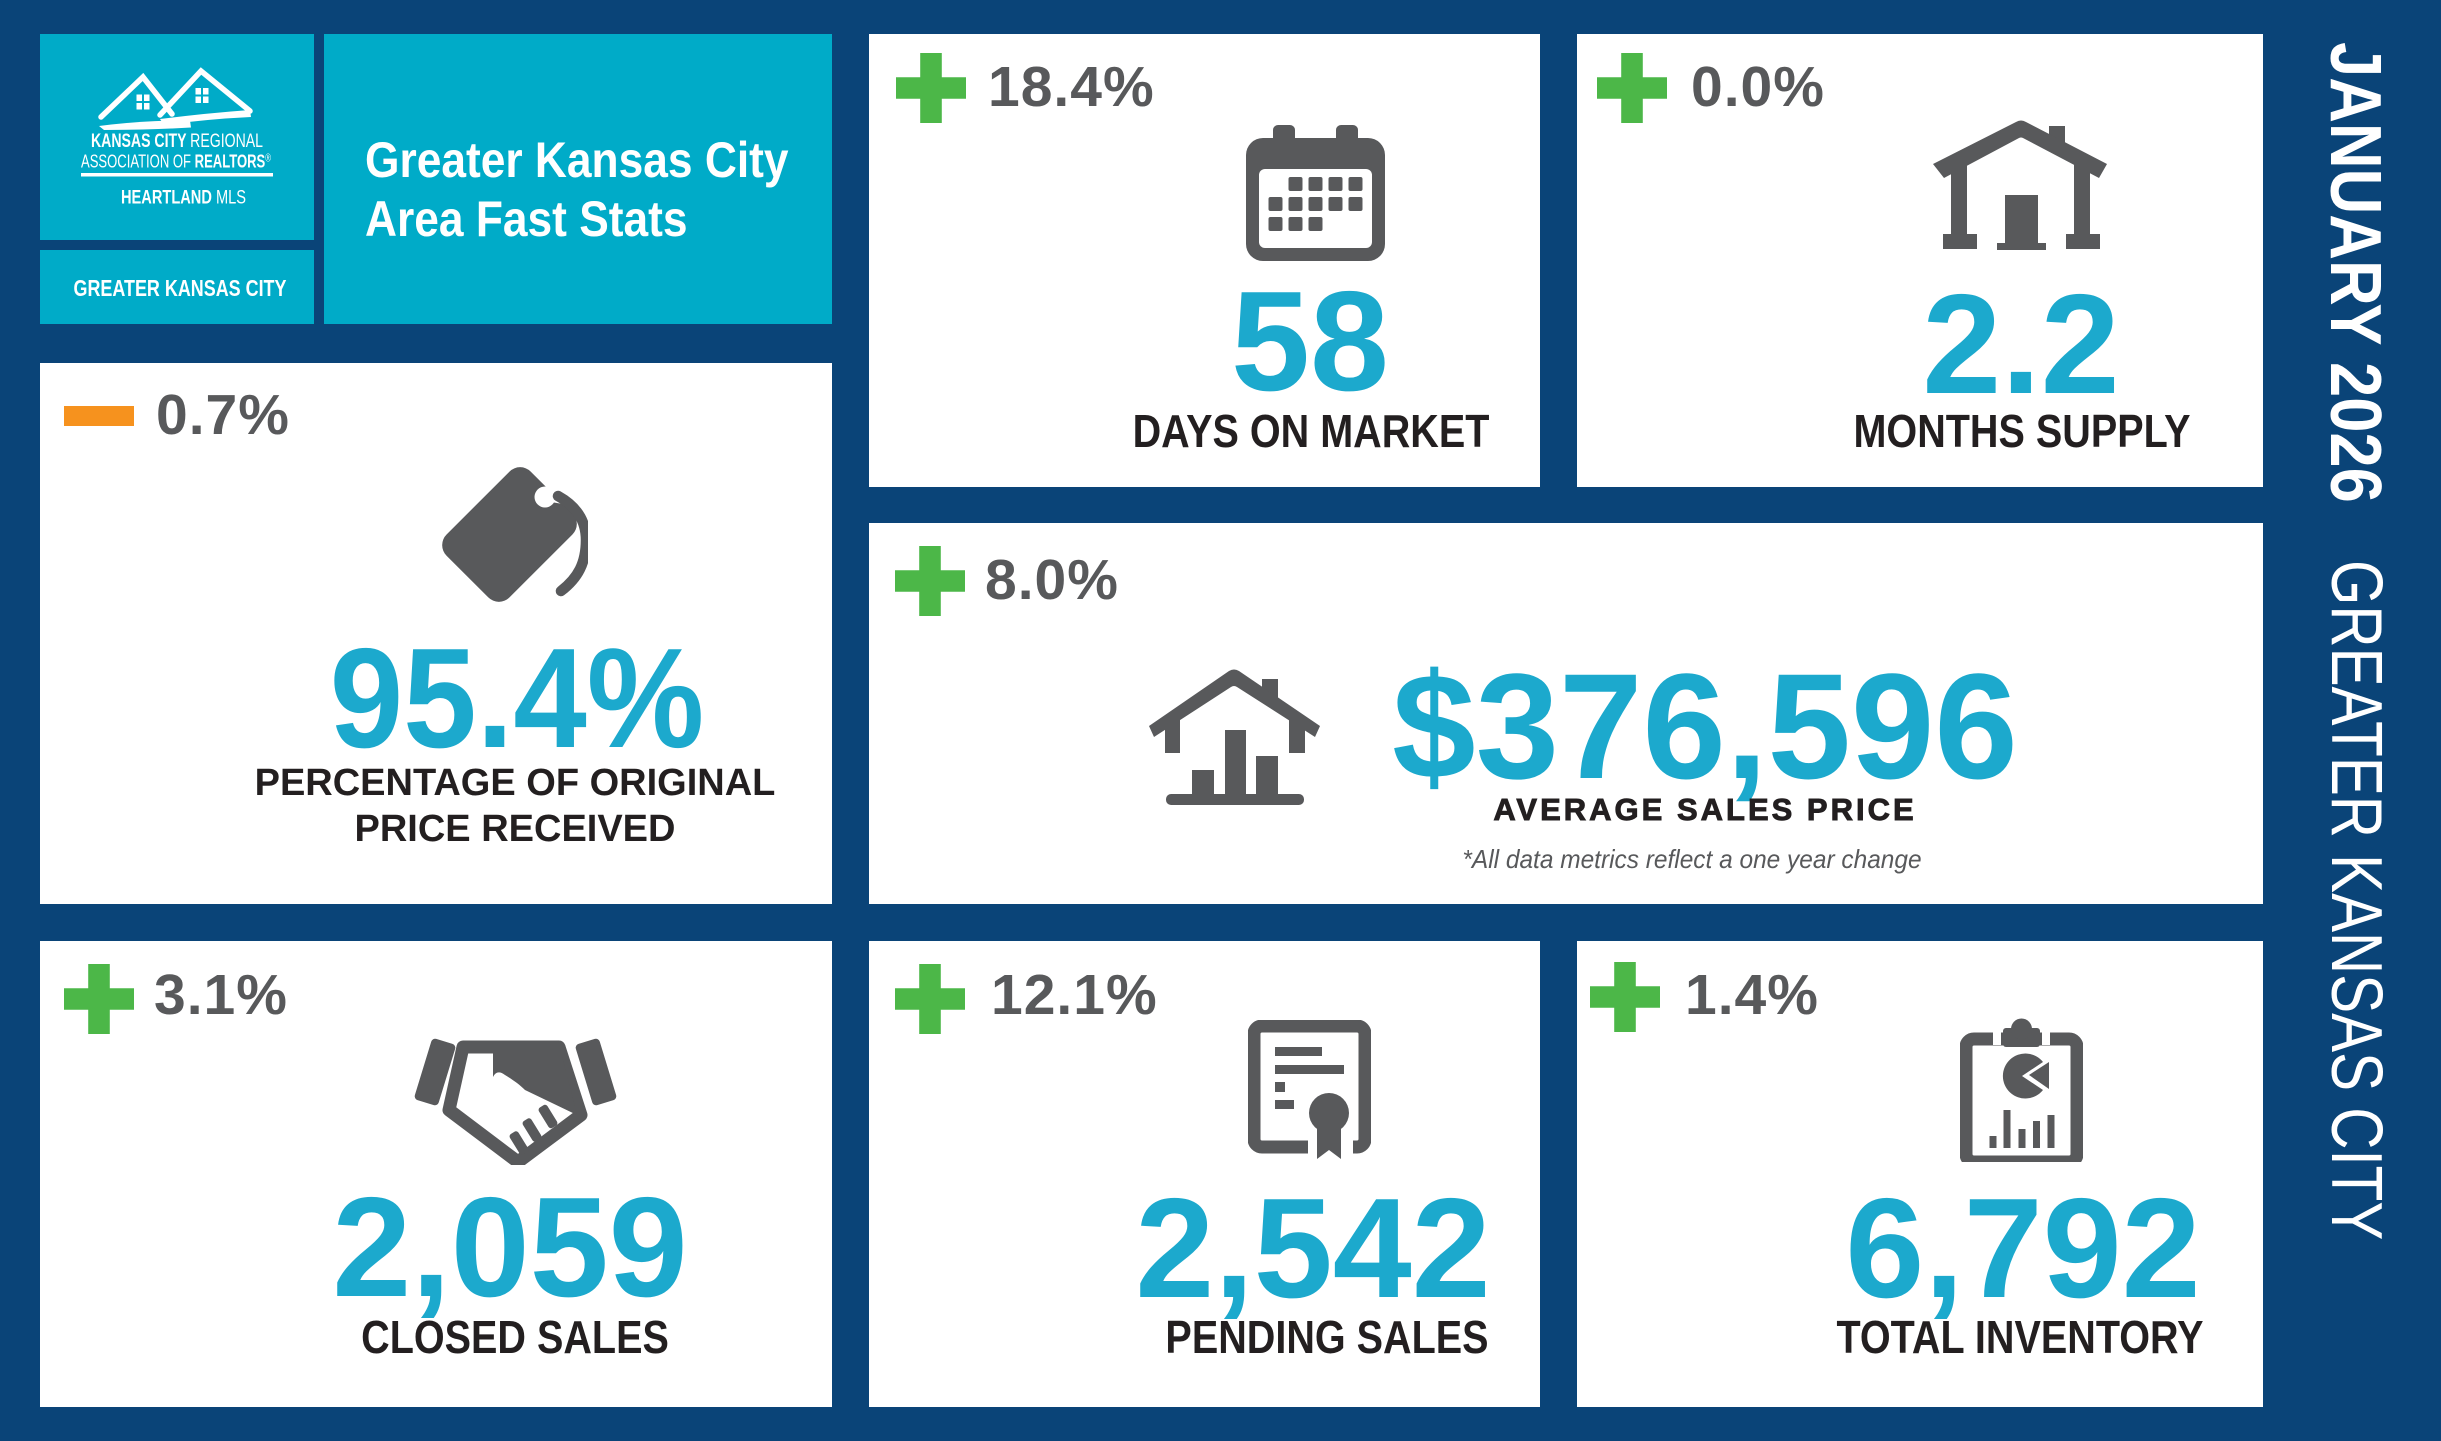  Describe the element at coordinates (177, 141) in the screenshot. I see `svg-text: KANSAS CITY REGIONAL` at that location.